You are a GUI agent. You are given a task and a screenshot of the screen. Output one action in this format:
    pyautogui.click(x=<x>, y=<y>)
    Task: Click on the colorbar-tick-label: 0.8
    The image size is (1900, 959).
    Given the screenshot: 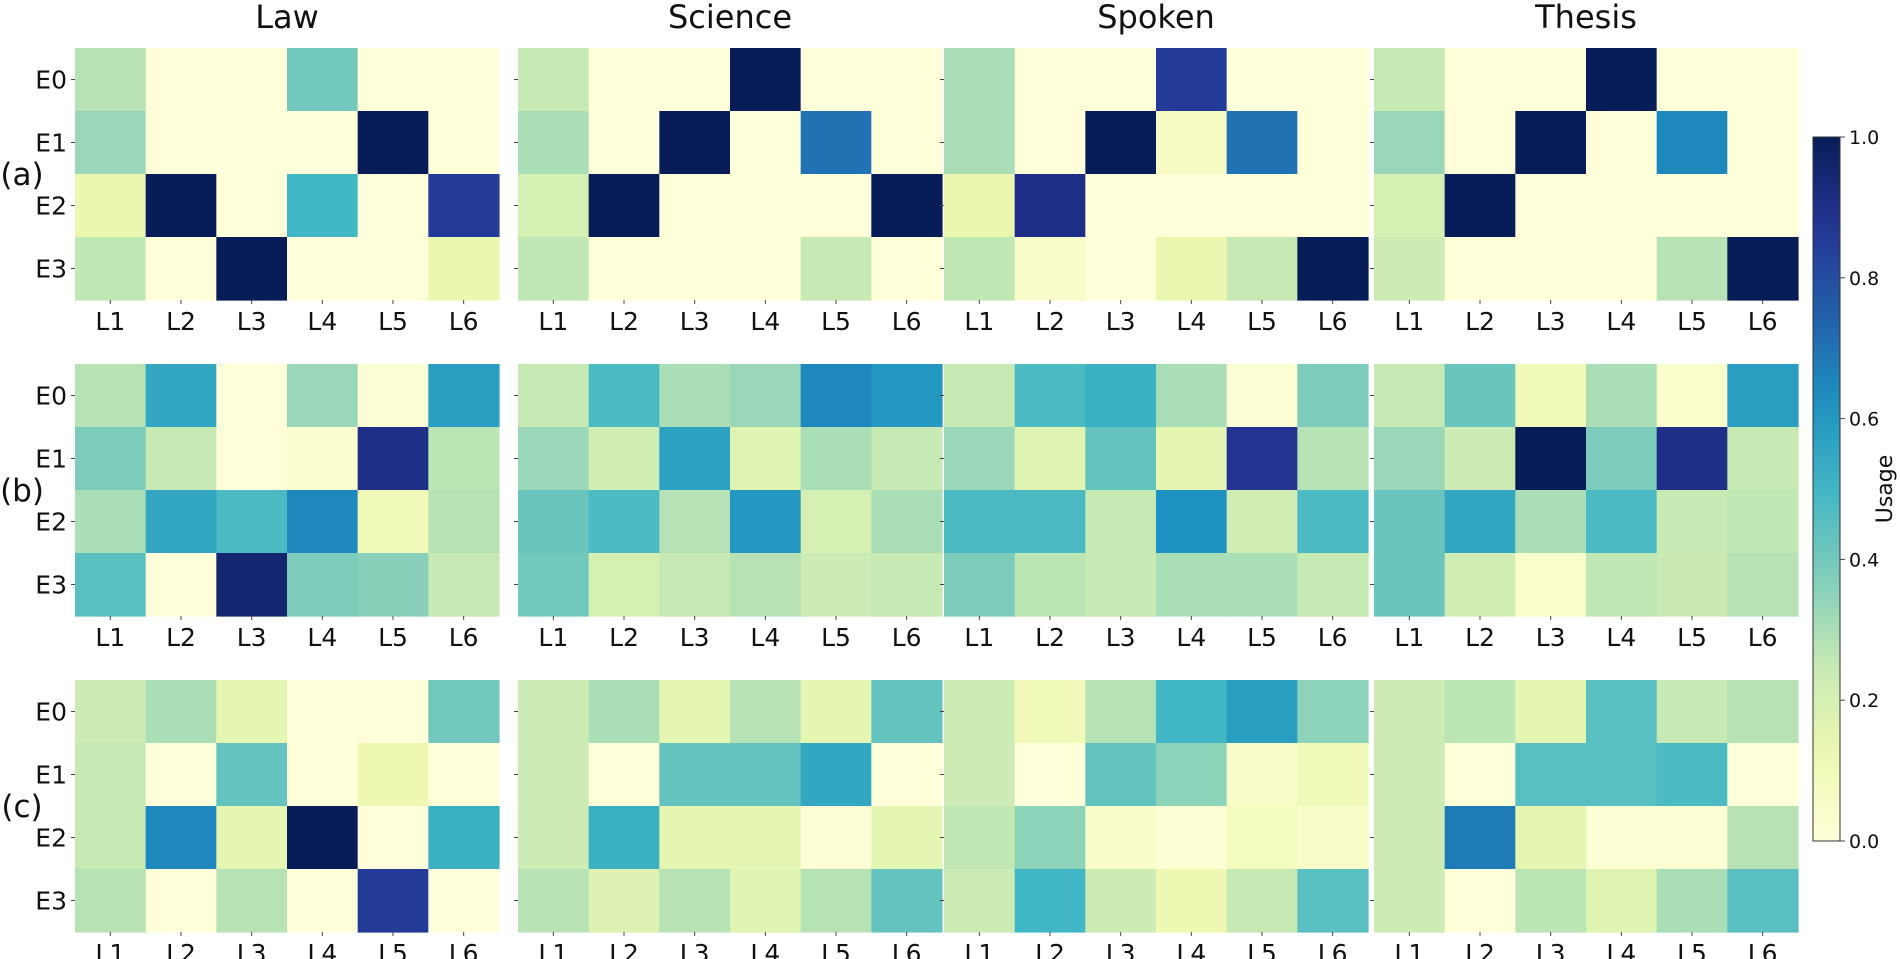 What is the action you would take?
    pyautogui.click(x=1864, y=279)
    